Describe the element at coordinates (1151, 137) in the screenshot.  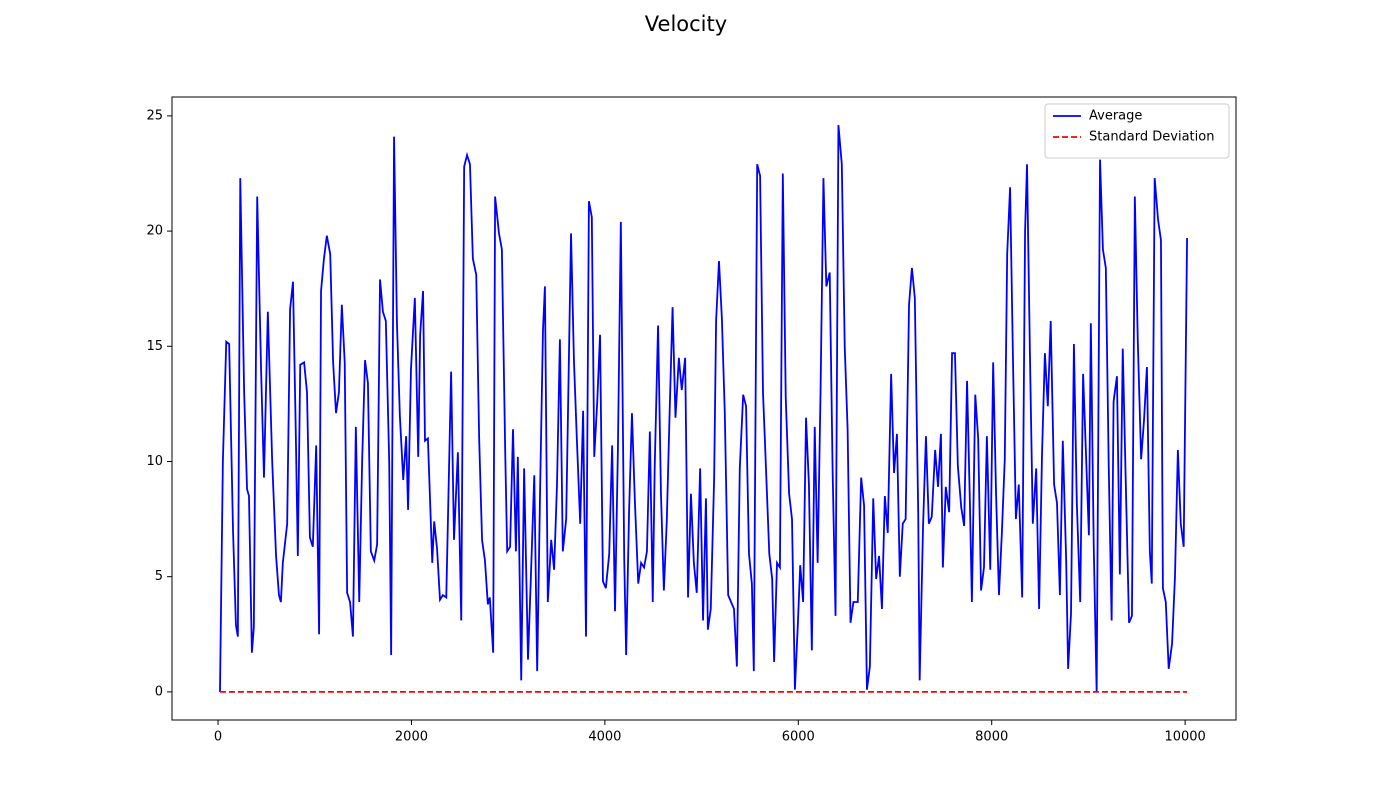
I see `legend-label: Standard Deviation` at that location.